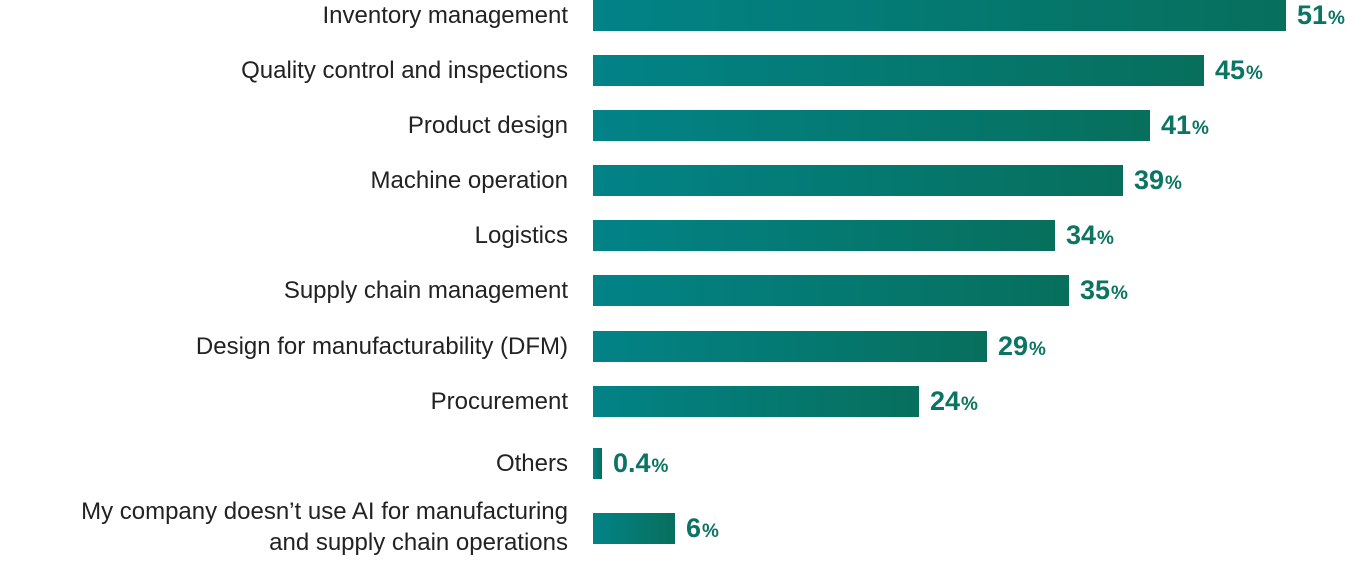 The height and width of the screenshot is (561, 1356). I want to click on value-number: 39, so click(1149, 180).